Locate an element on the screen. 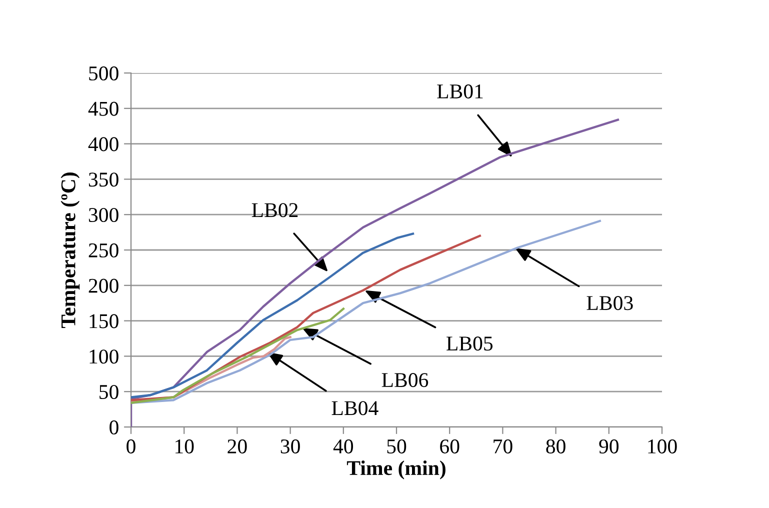 This screenshot has width=769, height=508. annotation: LB04 is located at coordinates (355, 408).